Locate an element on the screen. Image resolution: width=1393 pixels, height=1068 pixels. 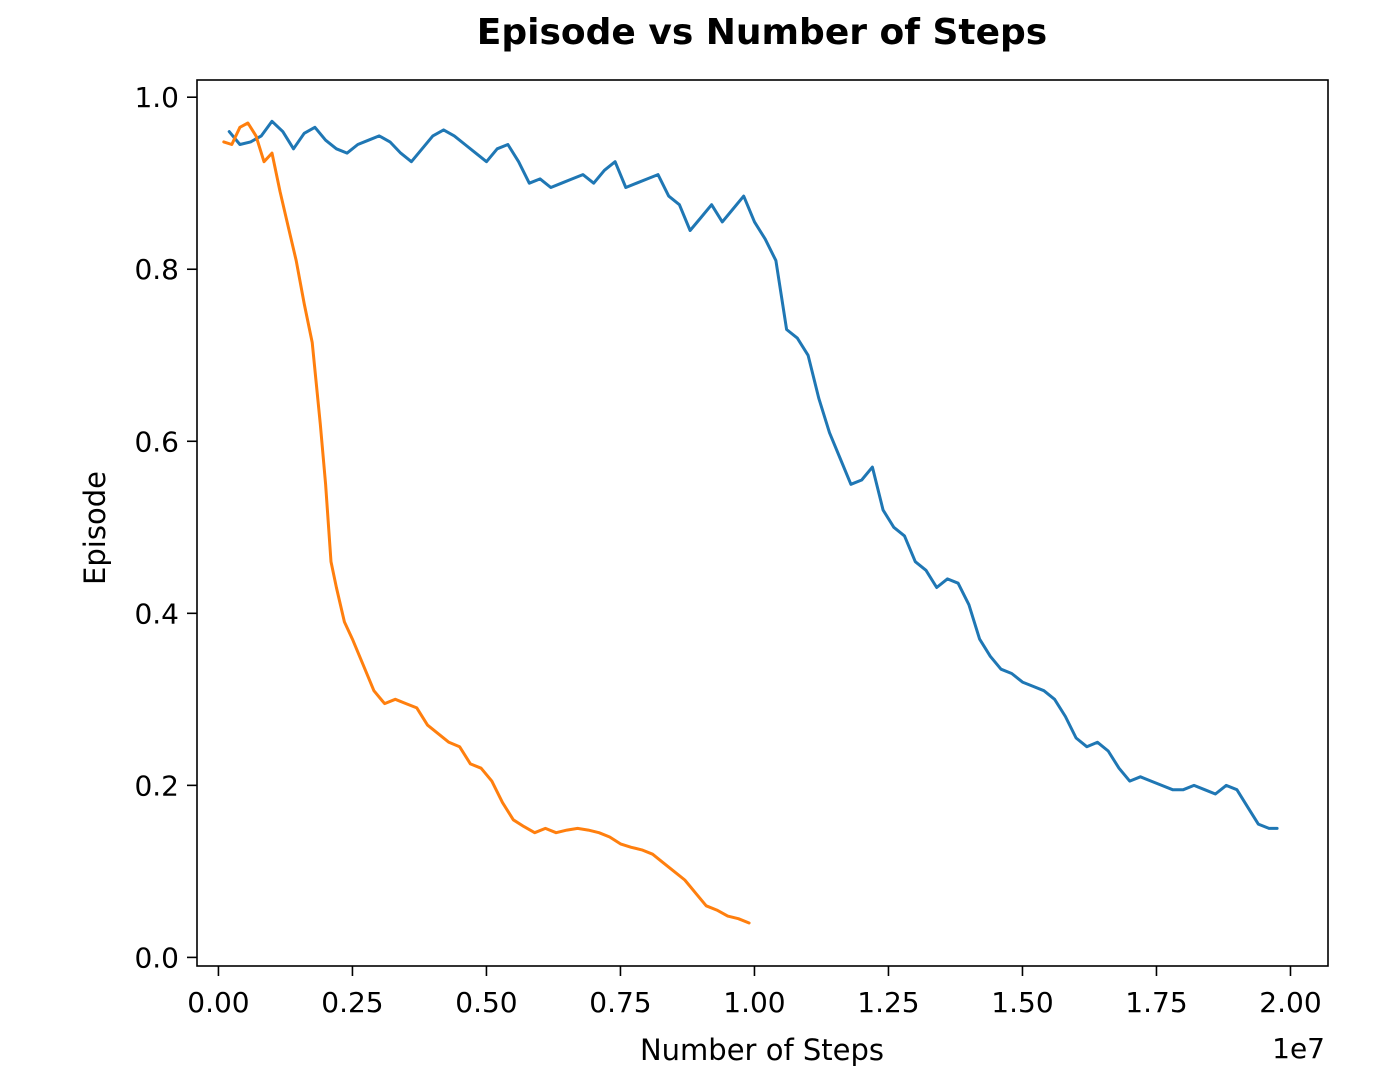
y-tick-label: 1.0 is located at coordinates (156, 97).